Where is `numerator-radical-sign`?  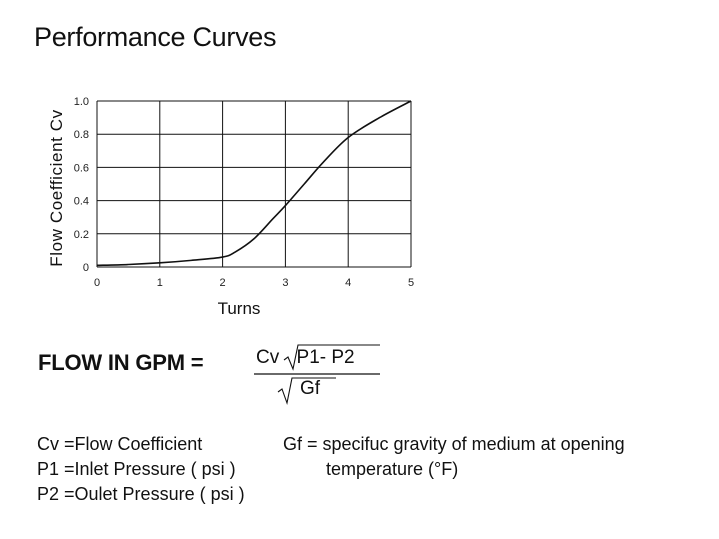
numerator-radical-sign is located at coordinates (331, 357).